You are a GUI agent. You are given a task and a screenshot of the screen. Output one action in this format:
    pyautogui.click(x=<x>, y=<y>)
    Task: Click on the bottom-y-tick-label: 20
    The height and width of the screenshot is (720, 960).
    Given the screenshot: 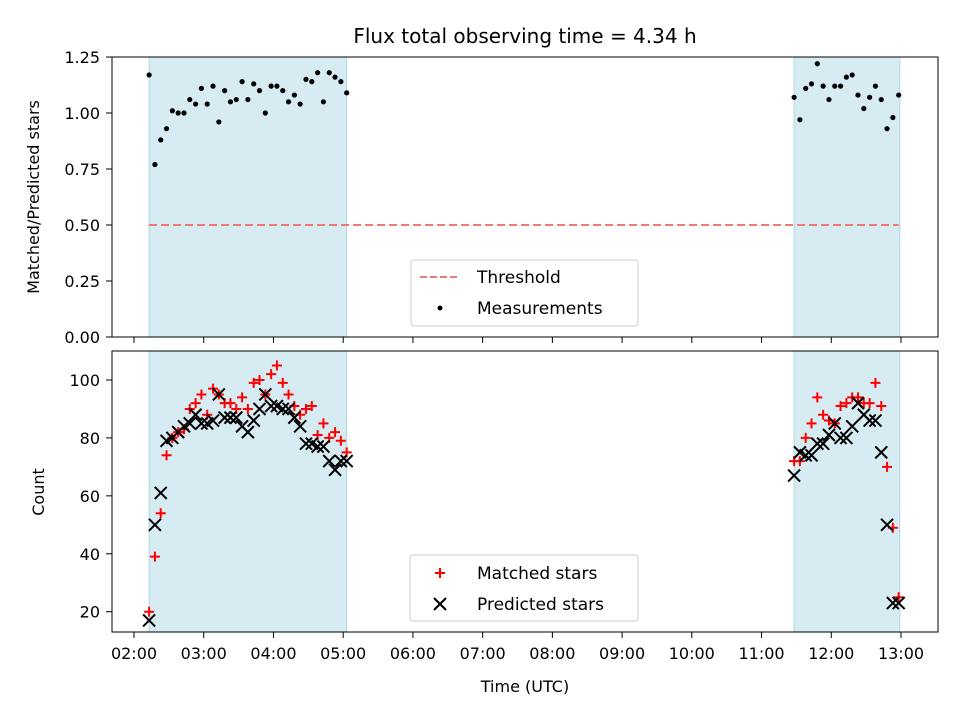 What is the action you would take?
    pyautogui.click(x=90, y=612)
    